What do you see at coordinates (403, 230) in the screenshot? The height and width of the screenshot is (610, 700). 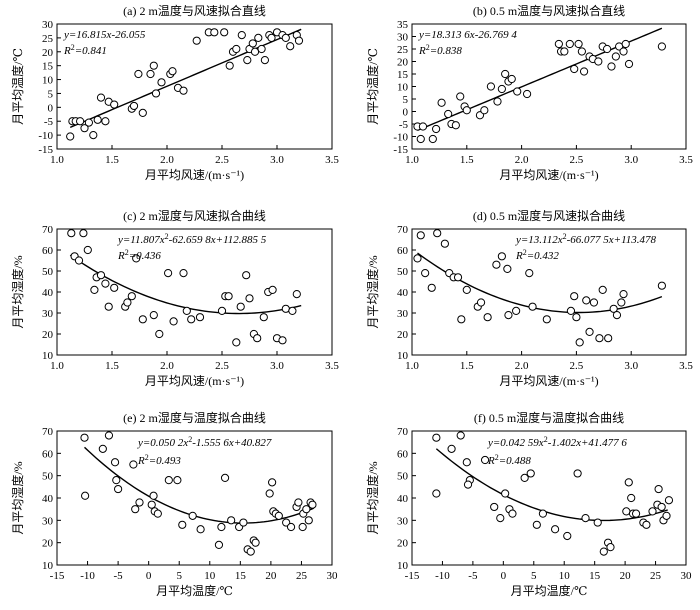 I see `y-tick-label: 70` at bounding box center [403, 230].